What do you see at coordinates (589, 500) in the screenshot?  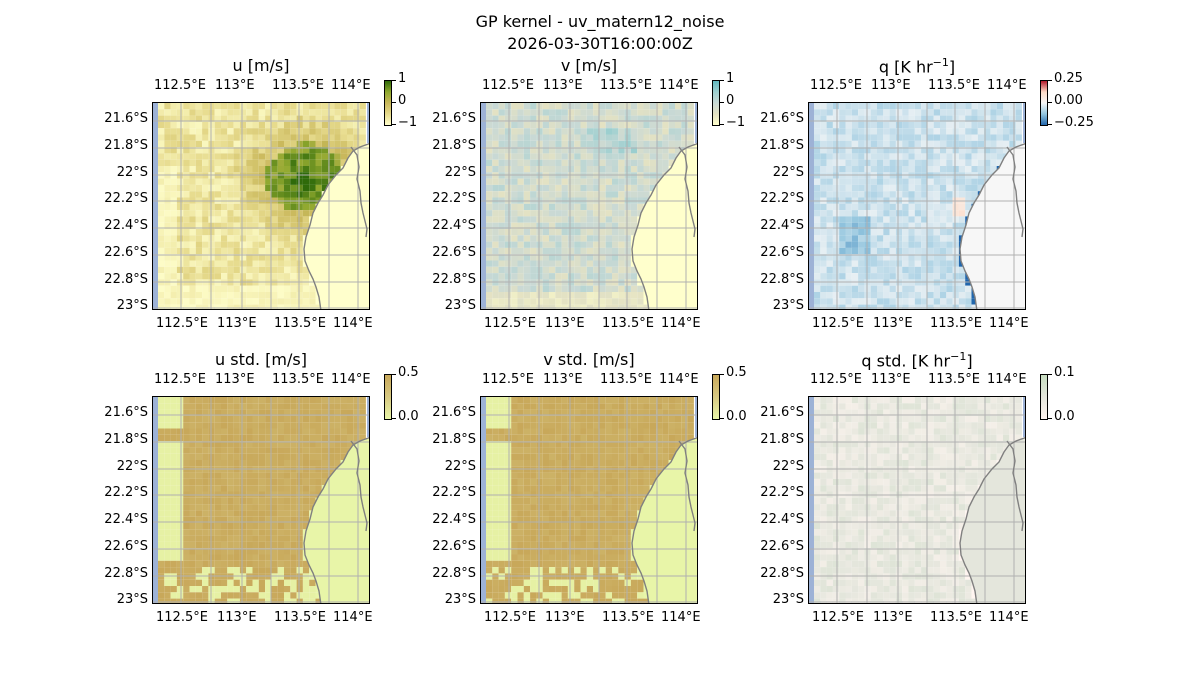 I see `plot-v-std` at bounding box center [589, 500].